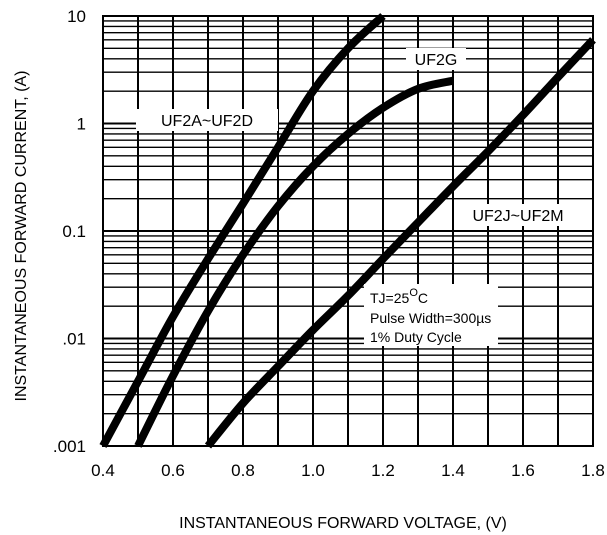 The image size is (607, 535). What do you see at coordinates (81, 124) in the screenshot?
I see `y-tick-label: 1` at bounding box center [81, 124].